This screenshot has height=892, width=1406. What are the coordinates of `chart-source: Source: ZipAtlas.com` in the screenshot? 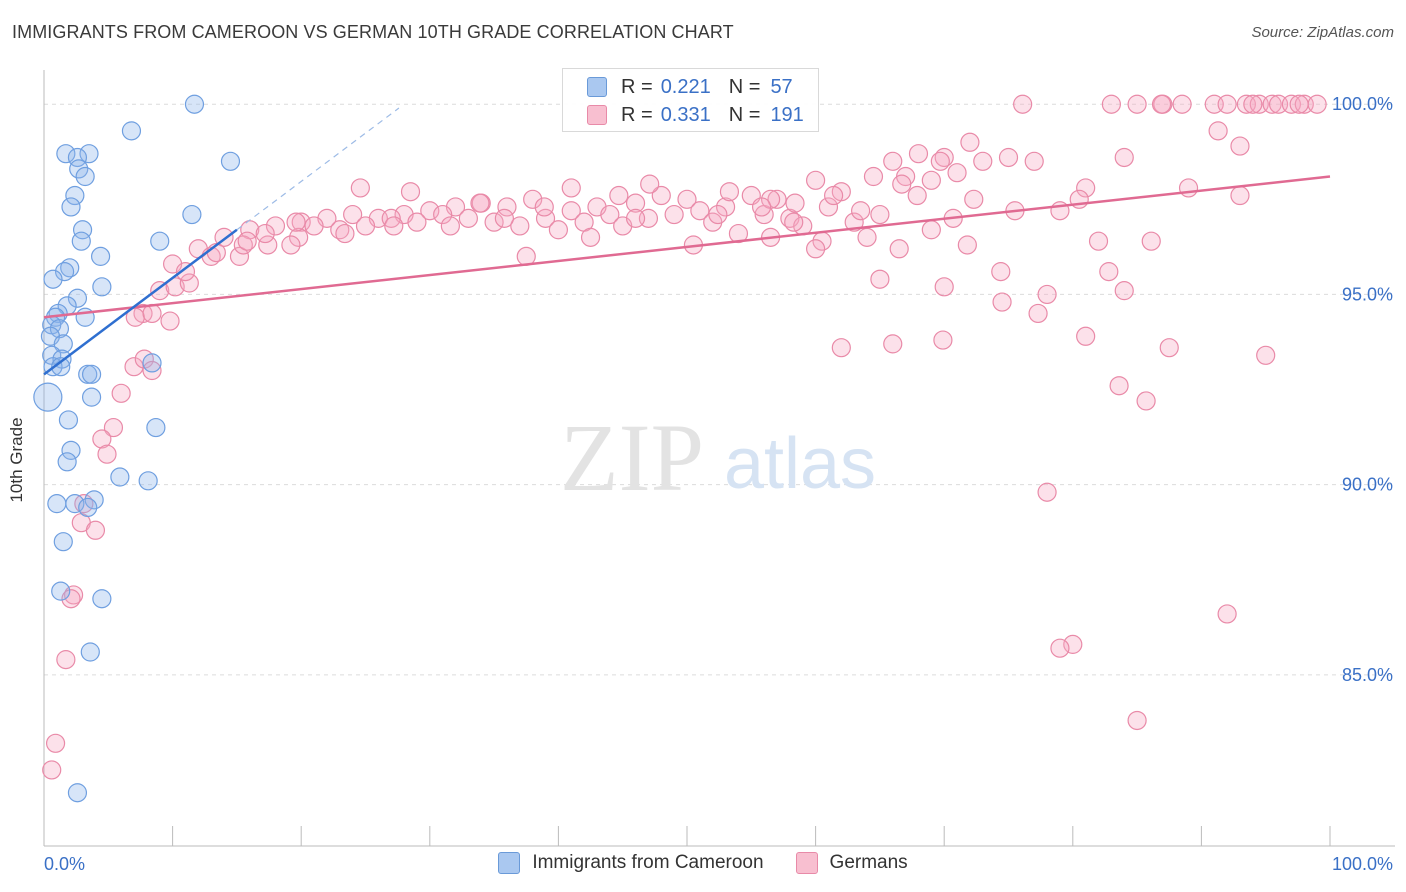 It's located at (1322, 32).